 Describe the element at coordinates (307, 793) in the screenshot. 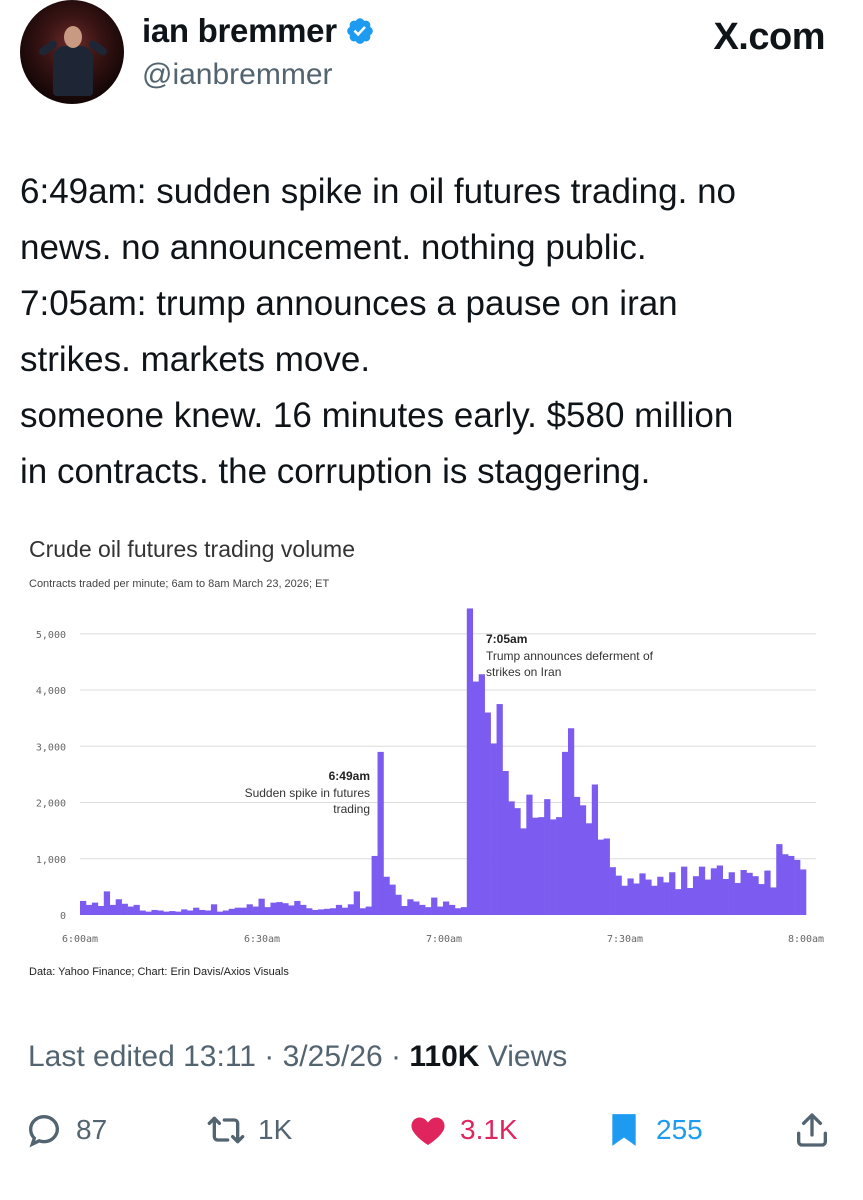

I see `annotation-text: Sudden spike in futures` at that location.